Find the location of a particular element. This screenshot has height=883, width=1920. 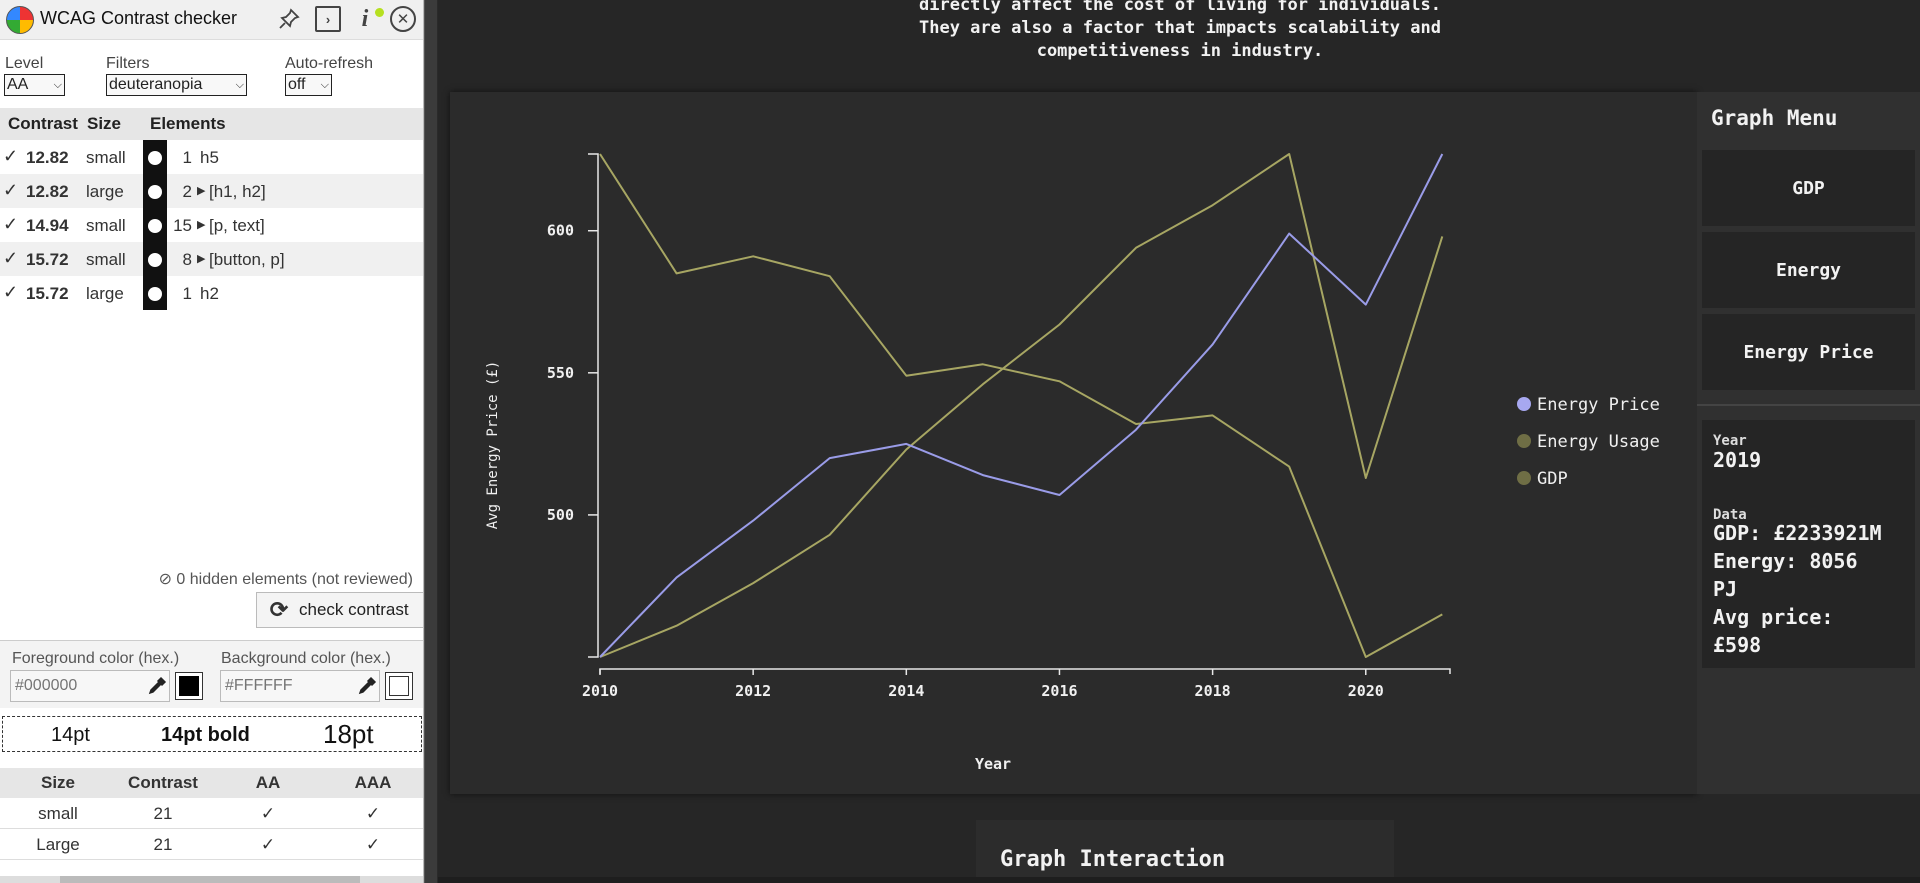

energy-button: Energy is located at coordinates (1808, 270).